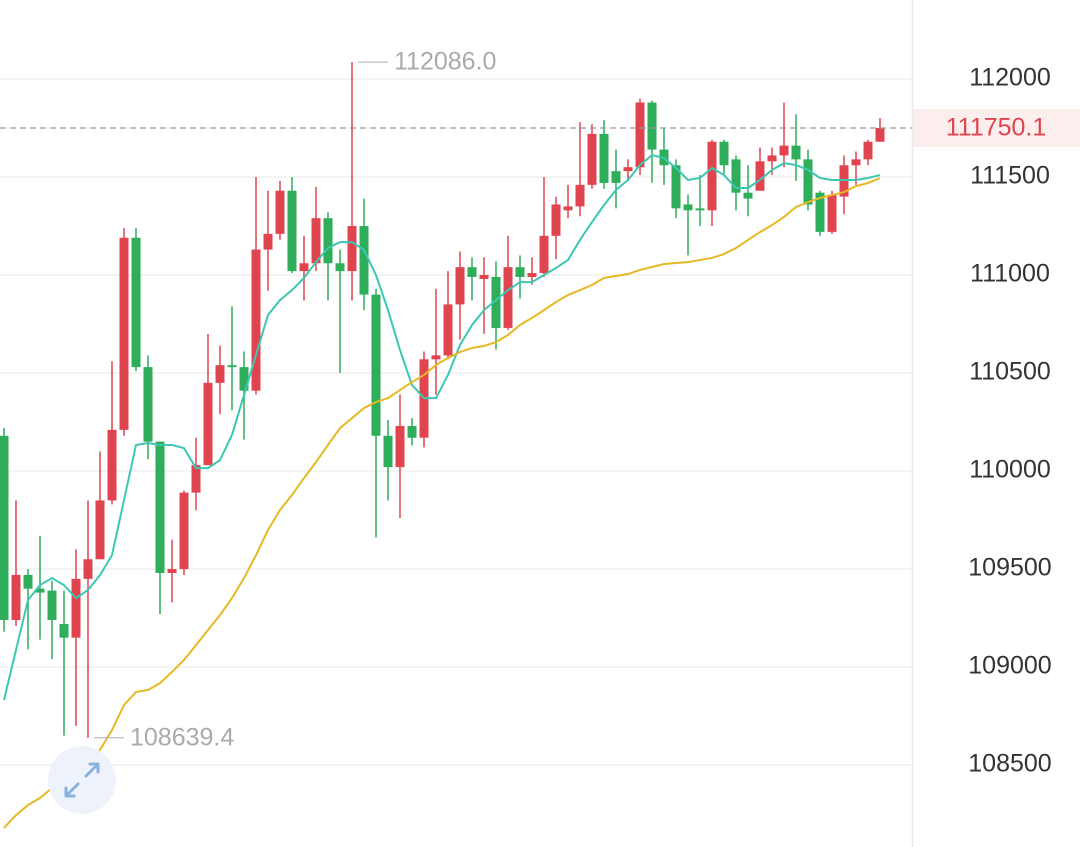  I want to click on annotation-label: 112086.0, so click(445, 62).